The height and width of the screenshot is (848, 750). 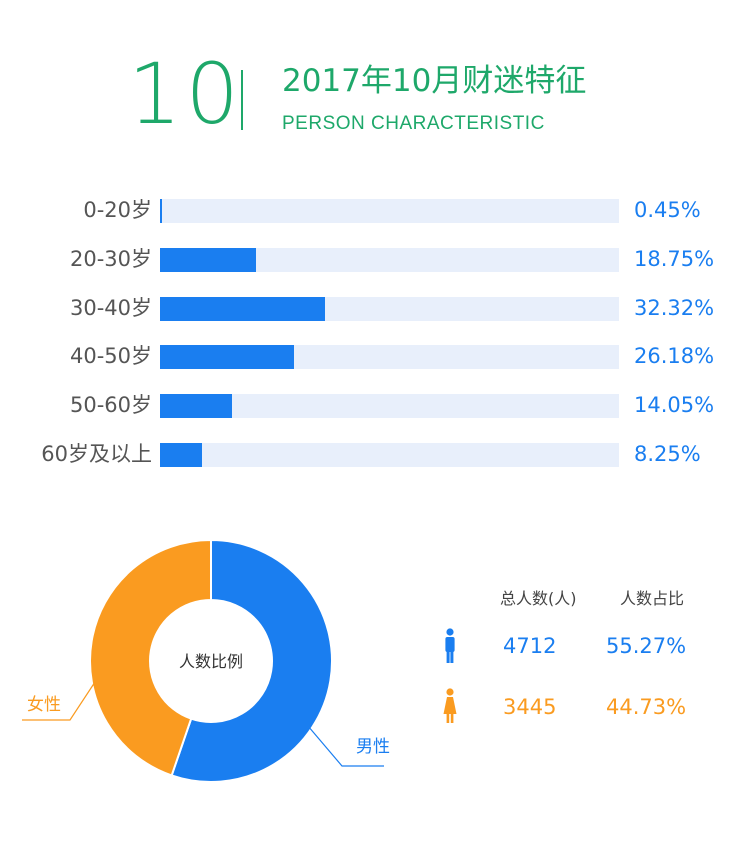 I want to click on age-label: 0-20岁, so click(x=117, y=210).